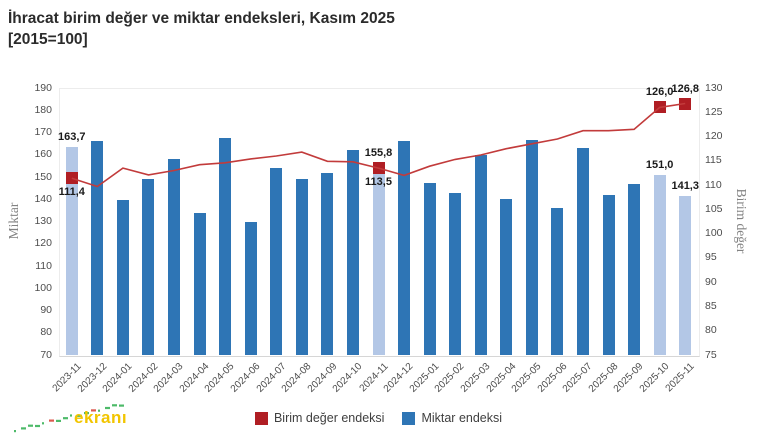 This screenshot has width=757, height=438. I want to click on y-axis-tick-right: 110, so click(713, 184).